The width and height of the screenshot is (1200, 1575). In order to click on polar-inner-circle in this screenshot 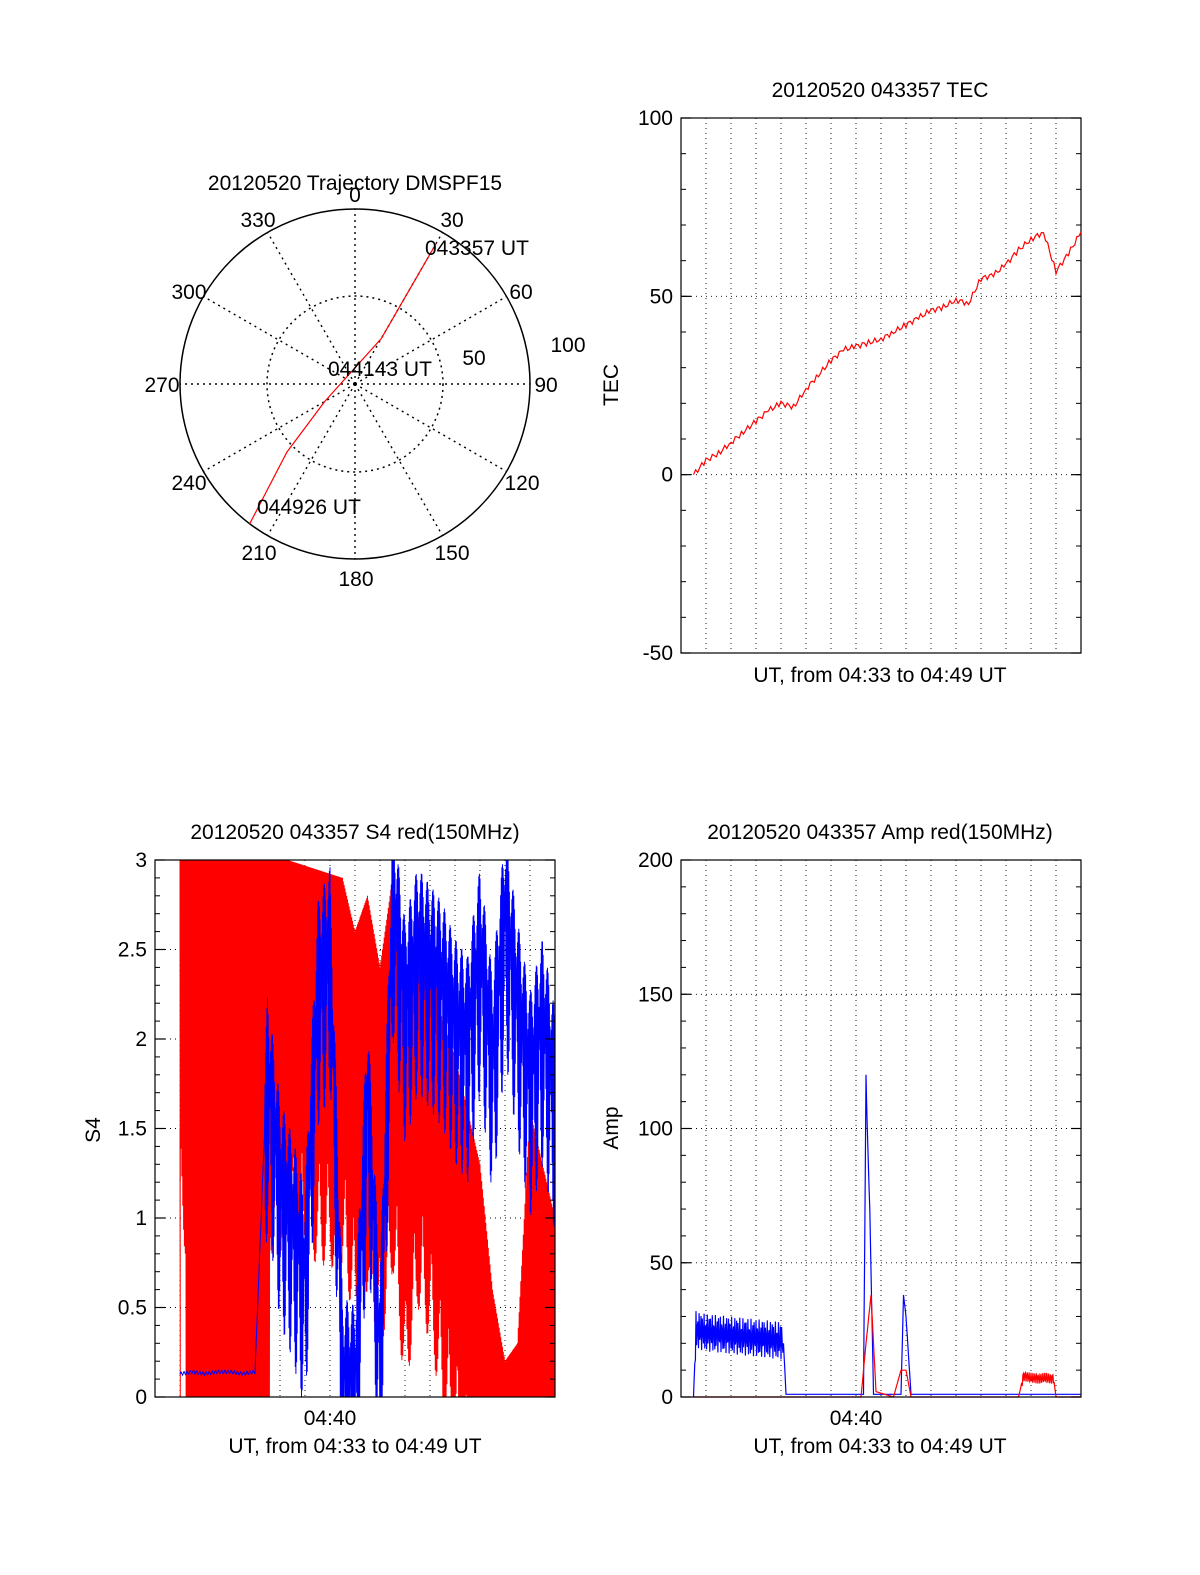, I will do `click(355, 384)`.